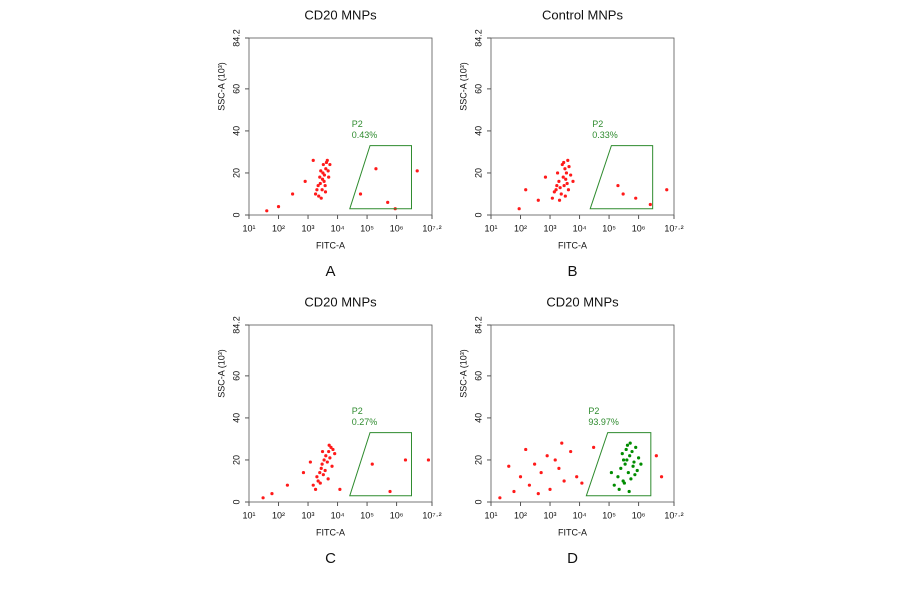 This screenshot has height=594, width=900. I want to click on x-tick-label: 10⁵, so click(609, 228).